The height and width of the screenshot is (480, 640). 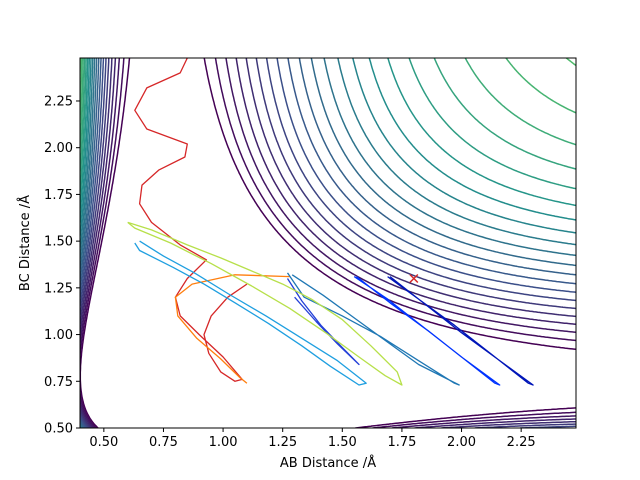 I want to click on y-tick-label: 0.50, so click(x=58, y=429).